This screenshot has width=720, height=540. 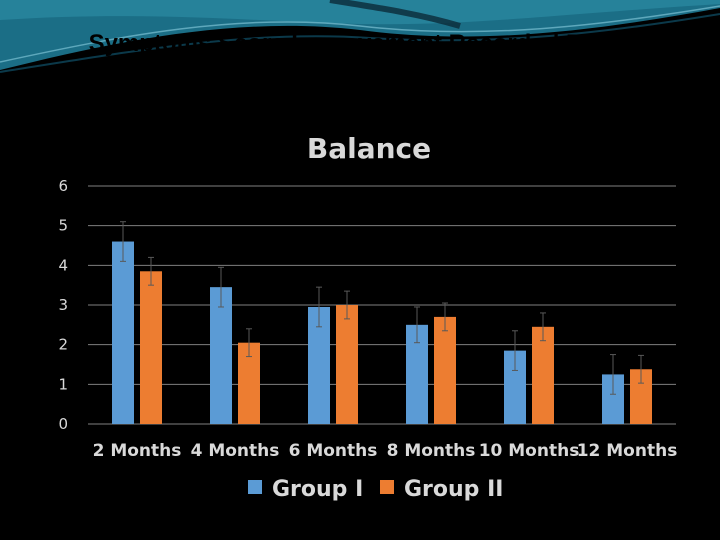 What do you see at coordinates (255, 487) in the screenshot?
I see `legend-group1-swatch` at bounding box center [255, 487].